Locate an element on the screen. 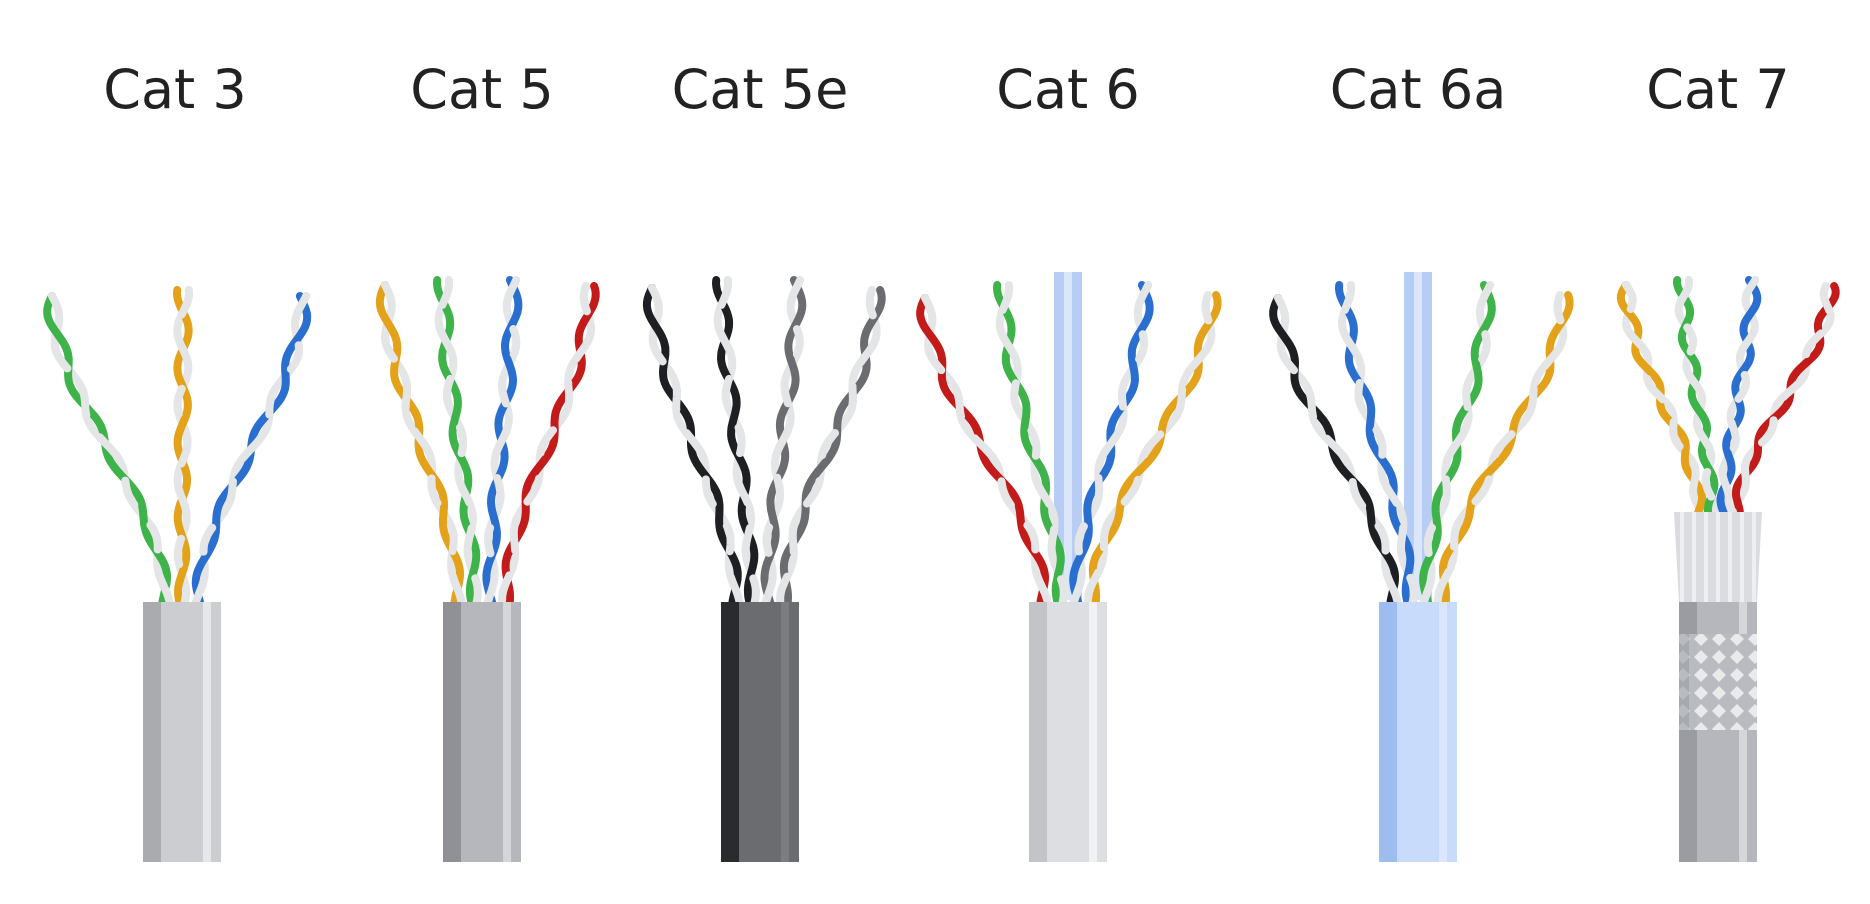  cable-jacket-cat-5e is located at coordinates (760, 732).